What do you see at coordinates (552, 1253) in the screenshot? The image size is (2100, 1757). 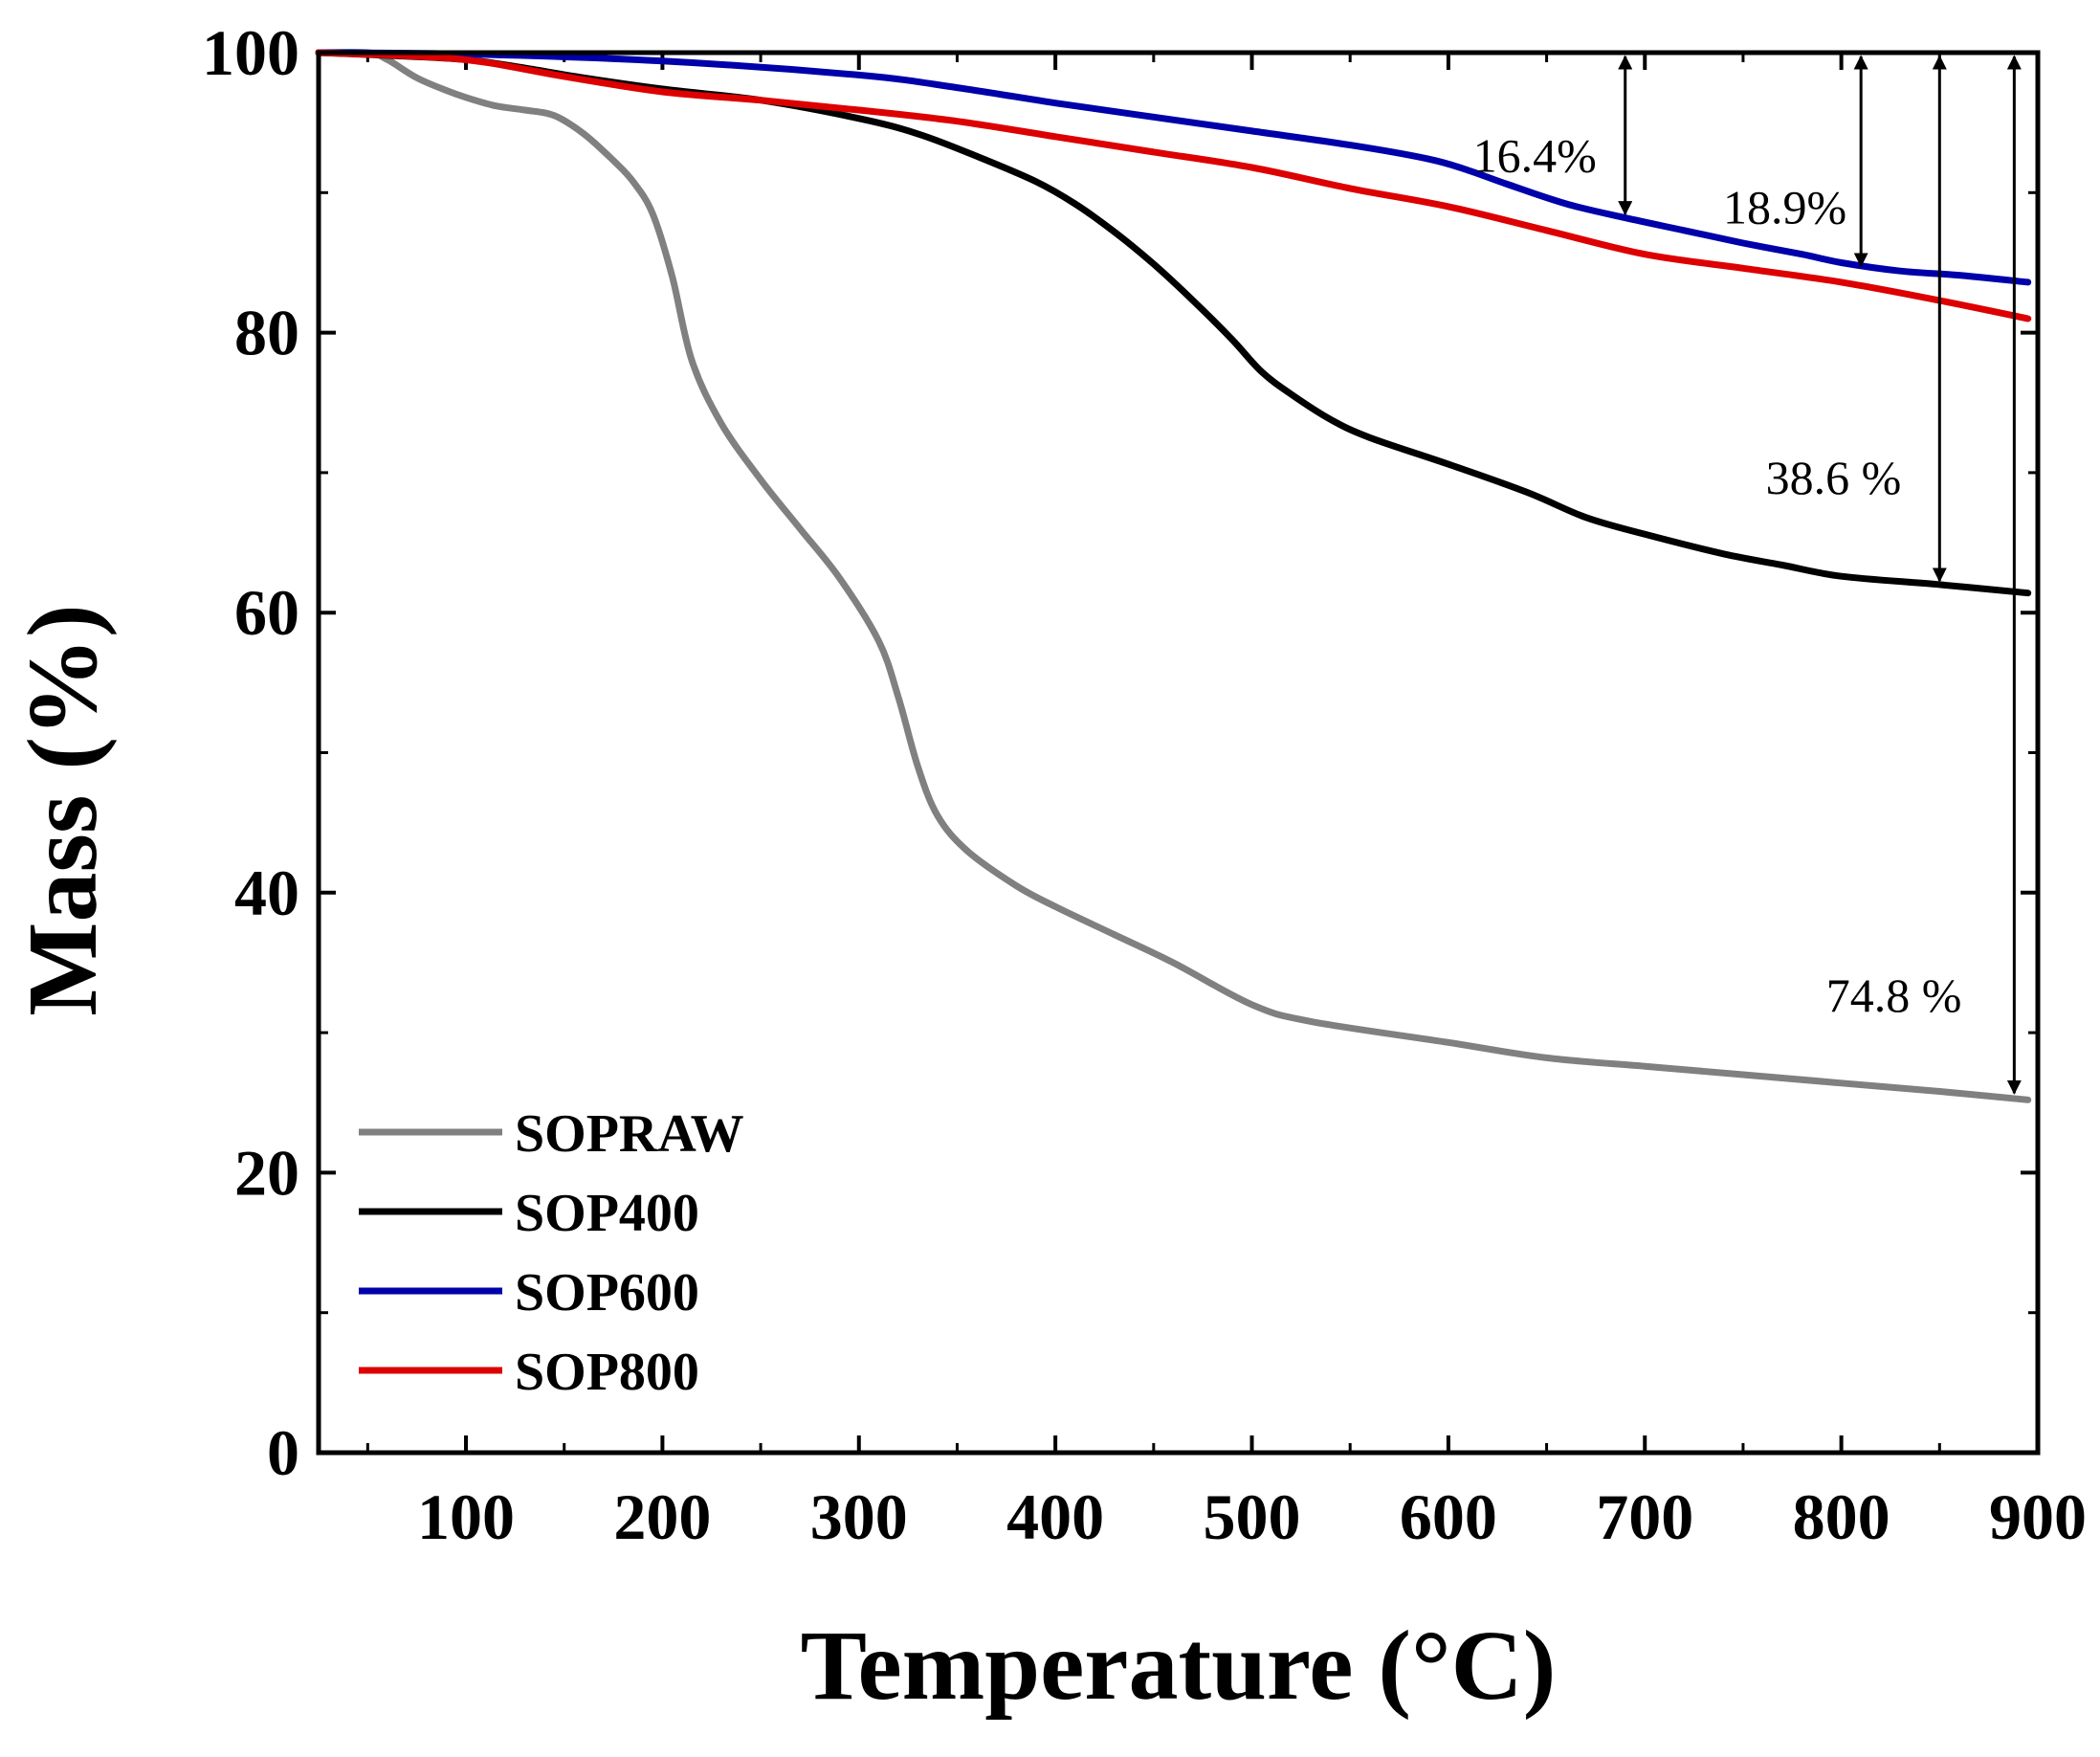 I see `legend: SOPRAW SOP400 SOP600 SOP800` at bounding box center [552, 1253].